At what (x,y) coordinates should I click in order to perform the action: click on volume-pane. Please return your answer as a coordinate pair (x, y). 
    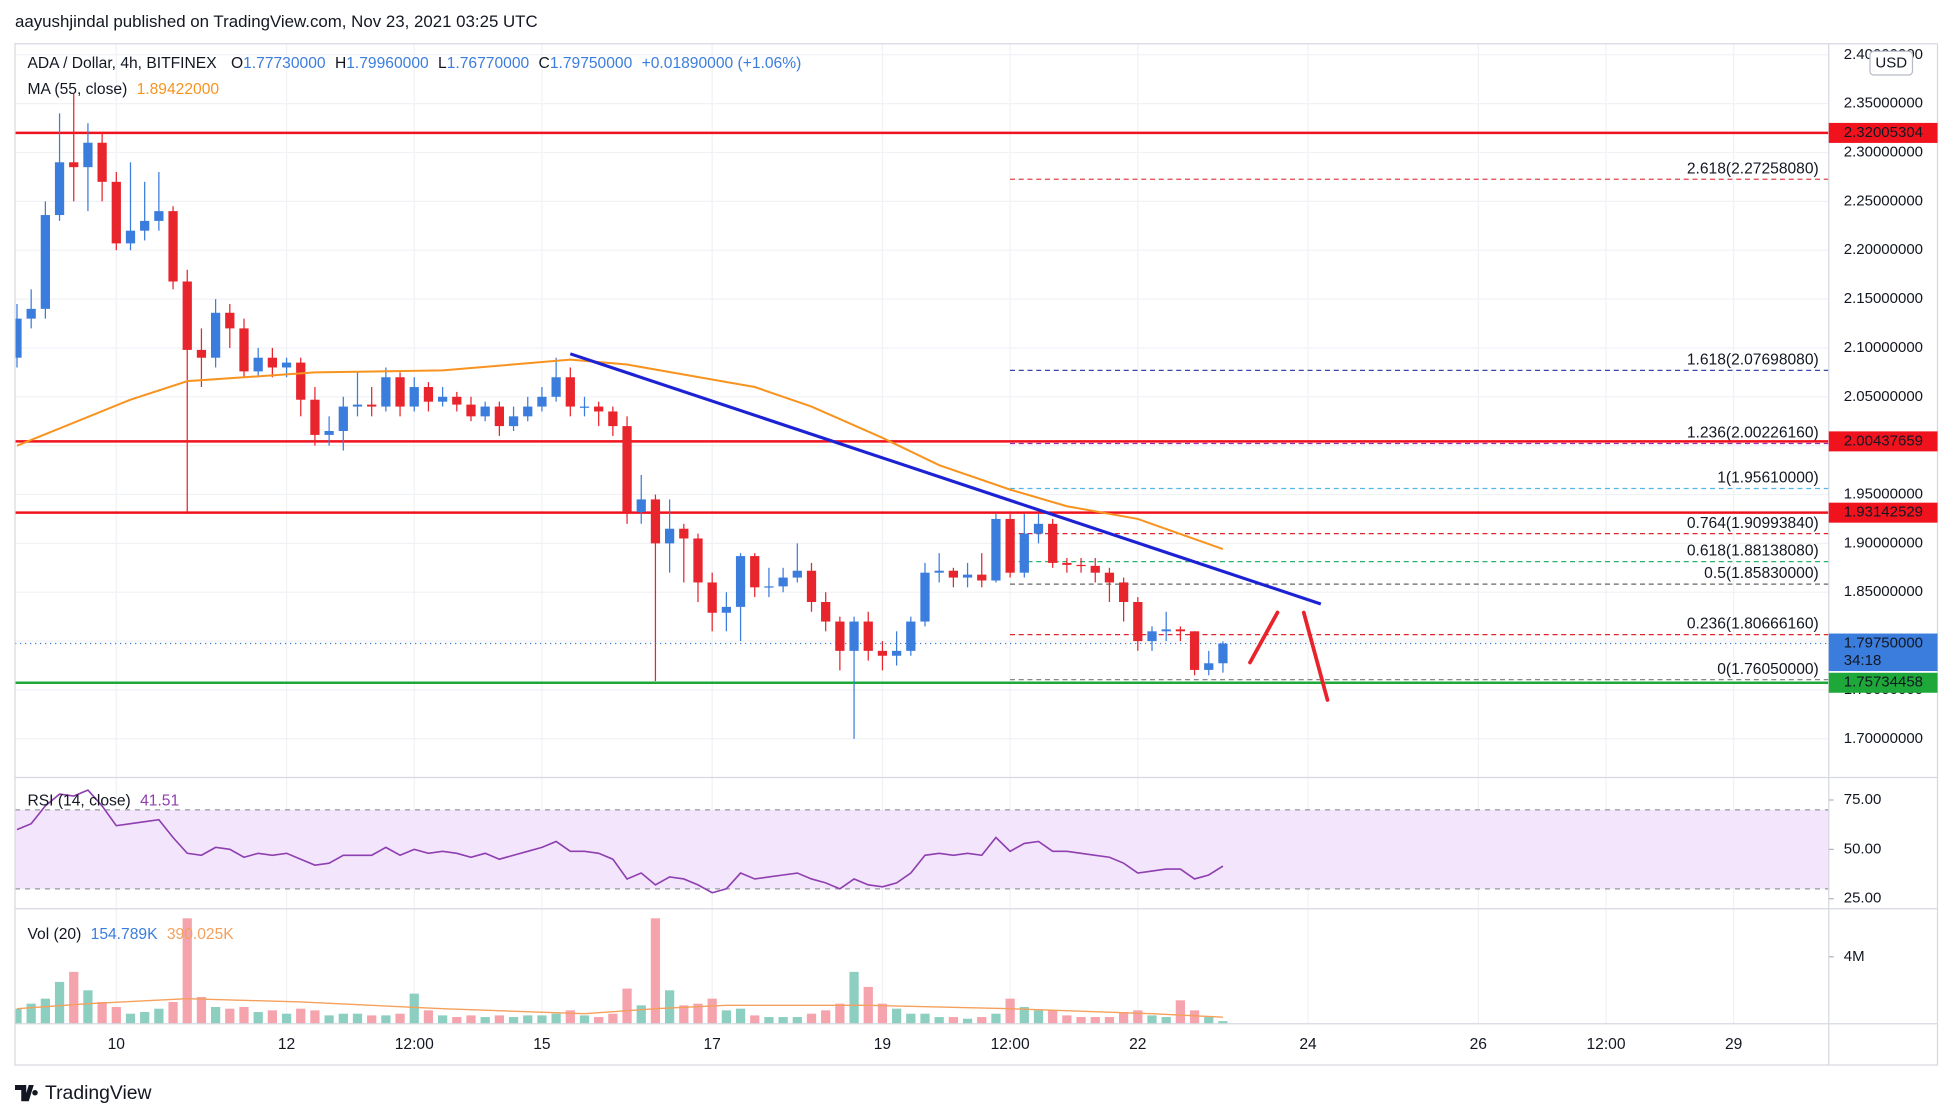
    Looking at the image, I should click on (621, 971).